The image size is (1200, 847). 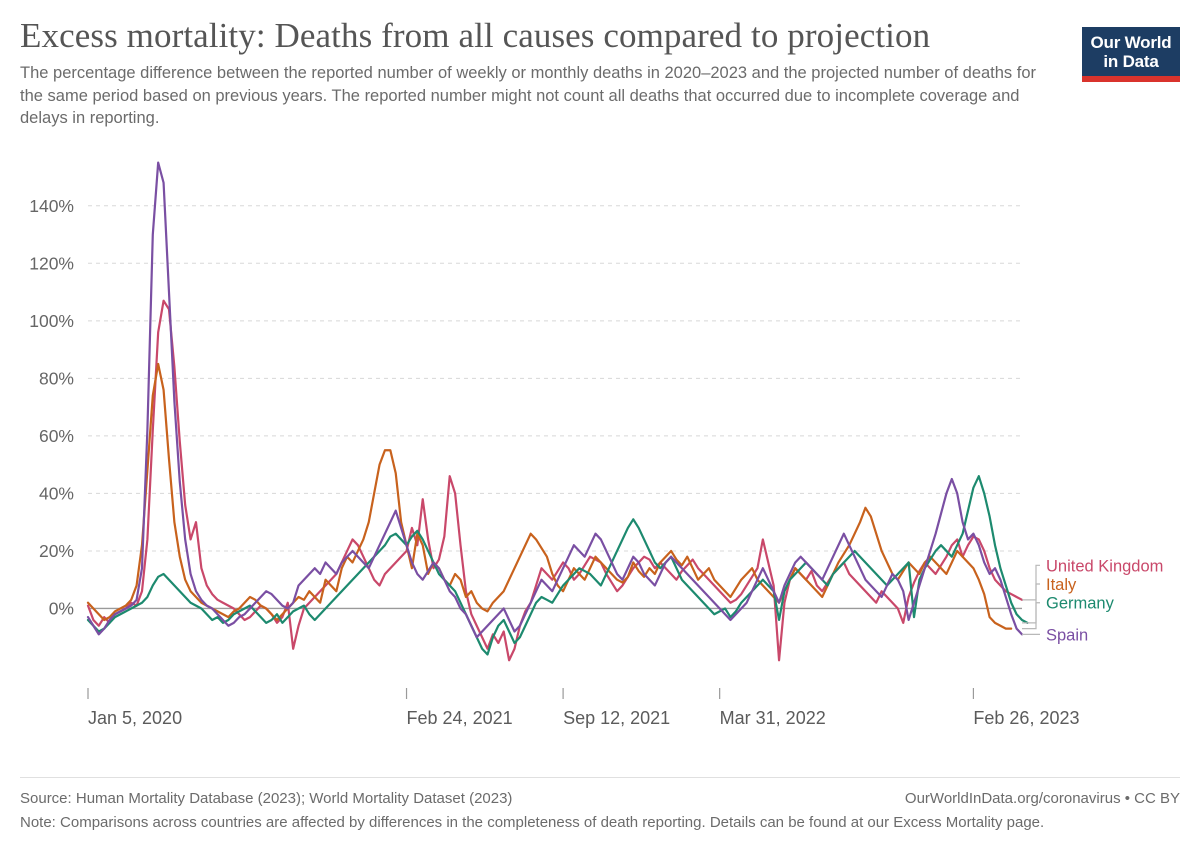 What do you see at coordinates (1131, 61) in the screenshot?
I see `logo-line-2: in Data` at bounding box center [1131, 61].